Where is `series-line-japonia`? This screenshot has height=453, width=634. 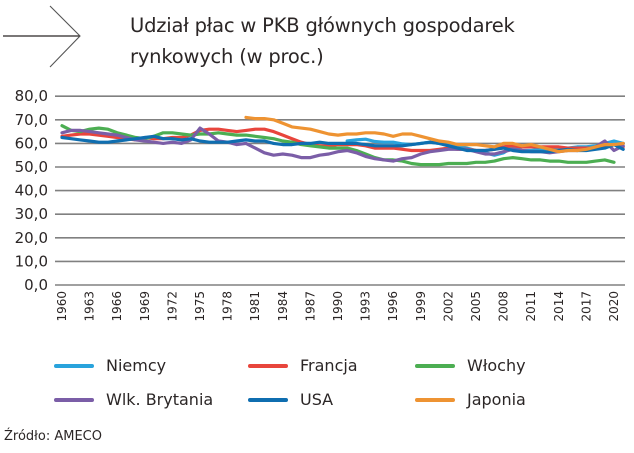
series-line-japonia is located at coordinates (434, 134).